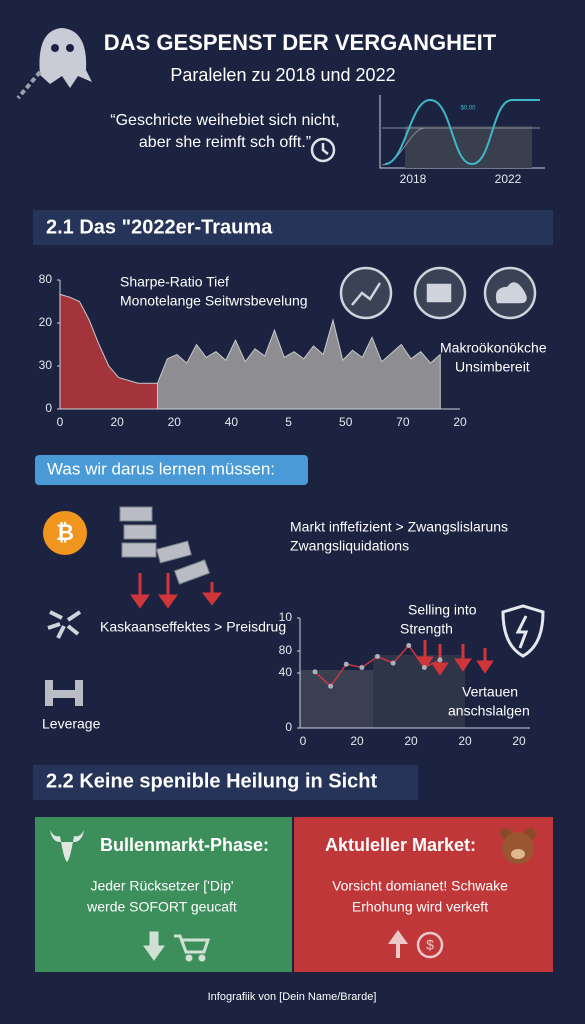 The width and height of the screenshot is (585, 1024). Describe the element at coordinates (288, 422) in the screenshot. I see `x-tick-label: 5` at that location.